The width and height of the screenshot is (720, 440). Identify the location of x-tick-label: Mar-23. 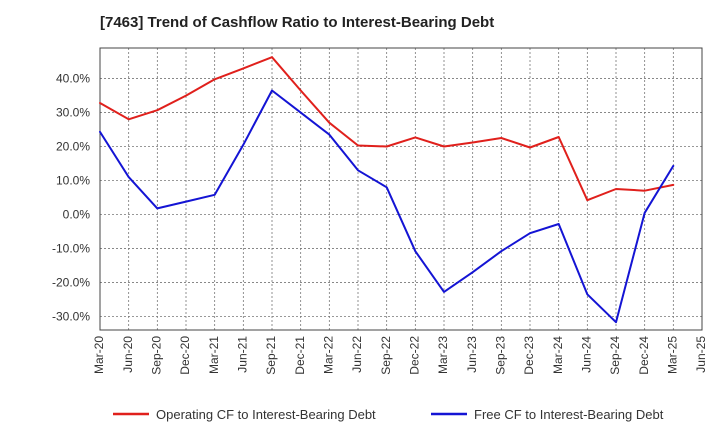
(443, 355).